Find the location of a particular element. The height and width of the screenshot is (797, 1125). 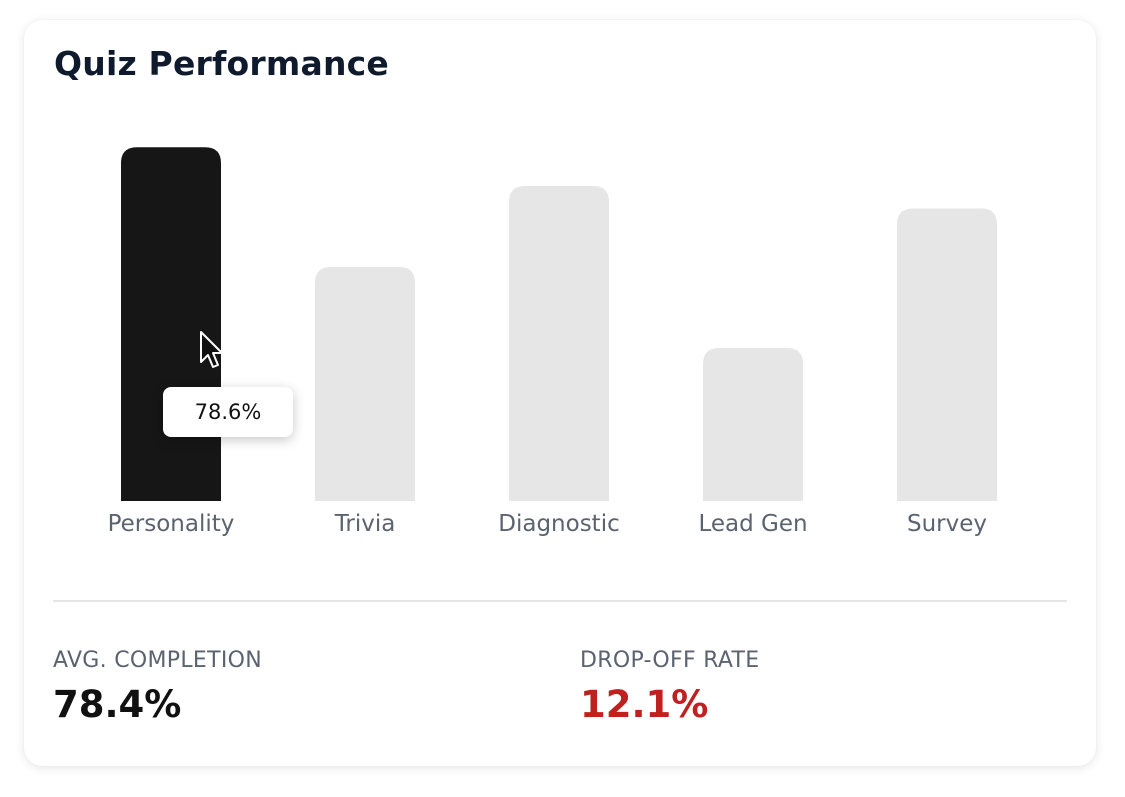

bar-personality is located at coordinates (171, 324).